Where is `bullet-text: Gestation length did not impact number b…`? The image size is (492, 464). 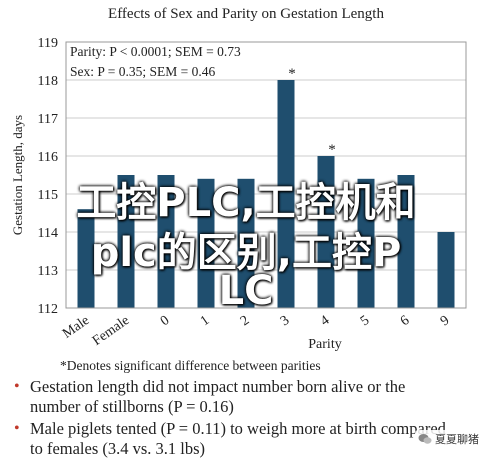 bullet-text: Gestation length did not impact number b… is located at coordinates (218, 386).